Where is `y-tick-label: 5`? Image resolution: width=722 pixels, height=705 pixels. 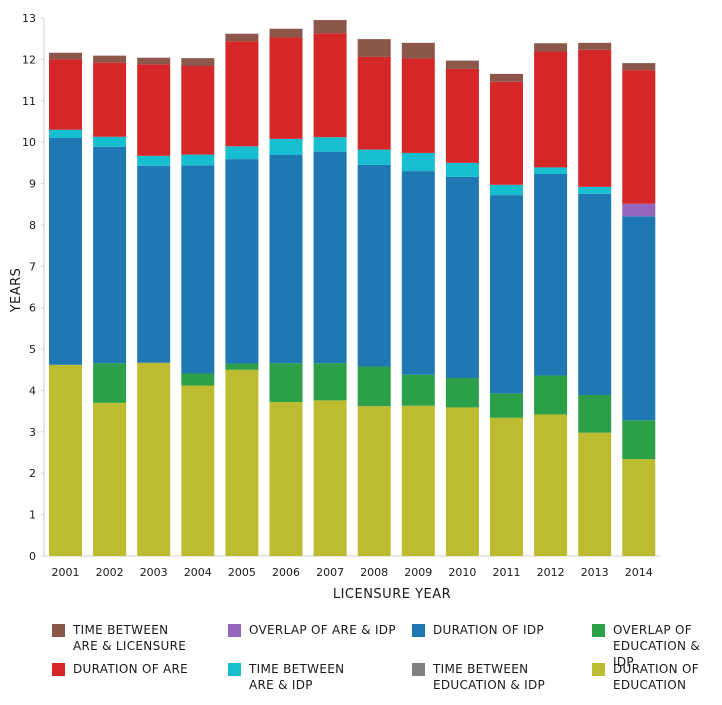 y-tick-label: 5 is located at coordinates (32, 349).